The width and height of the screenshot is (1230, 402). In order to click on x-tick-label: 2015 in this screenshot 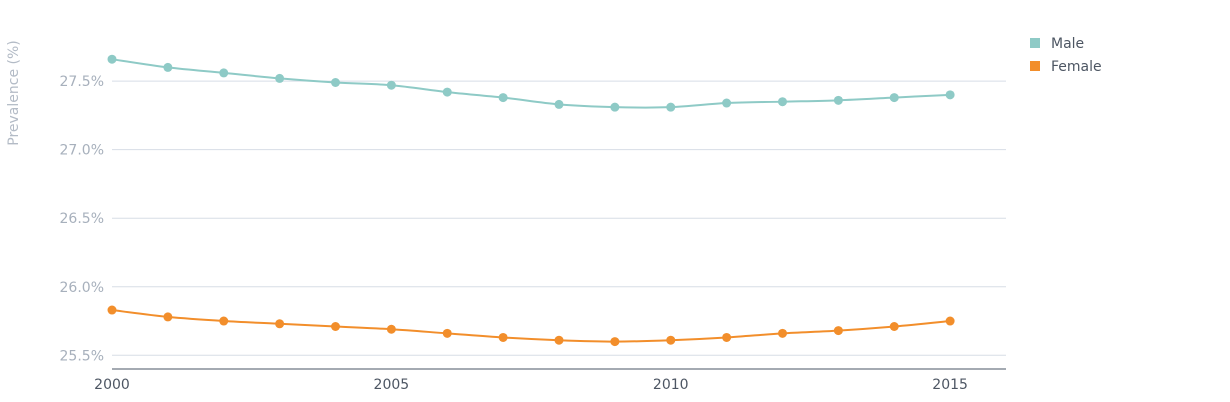, I will do `click(950, 385)`.